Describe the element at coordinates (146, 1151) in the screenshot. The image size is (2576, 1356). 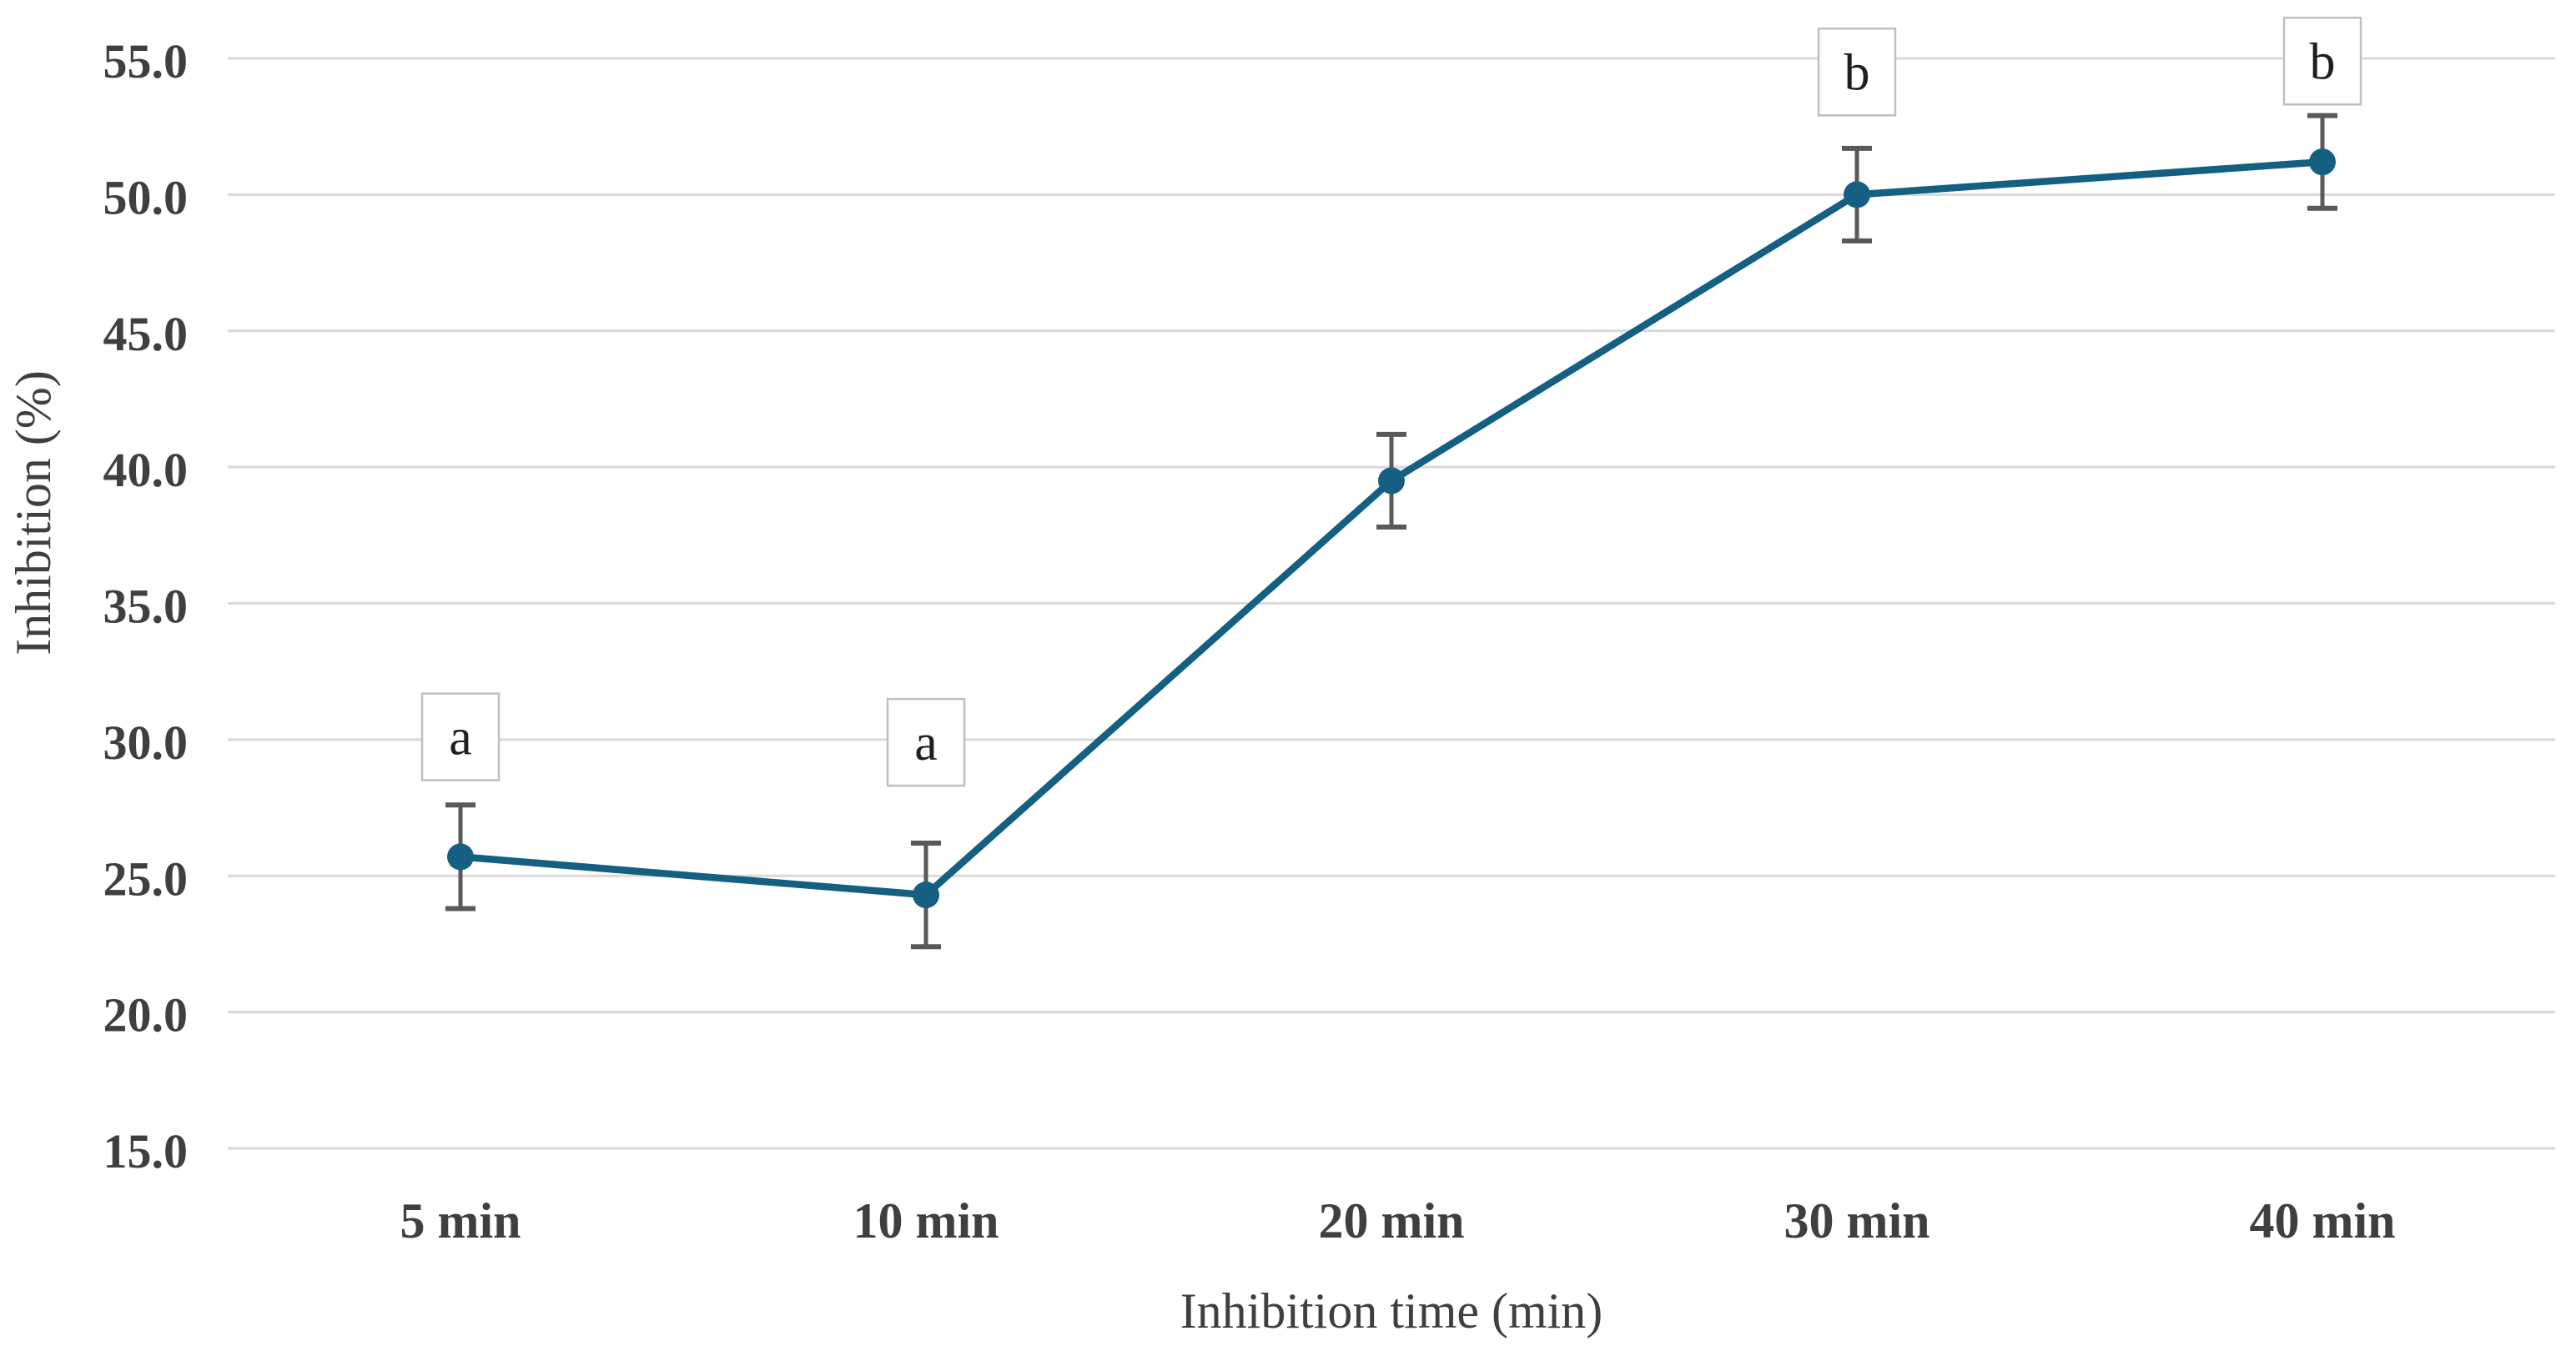
I see `y-tick-label: 15.0` at that location.